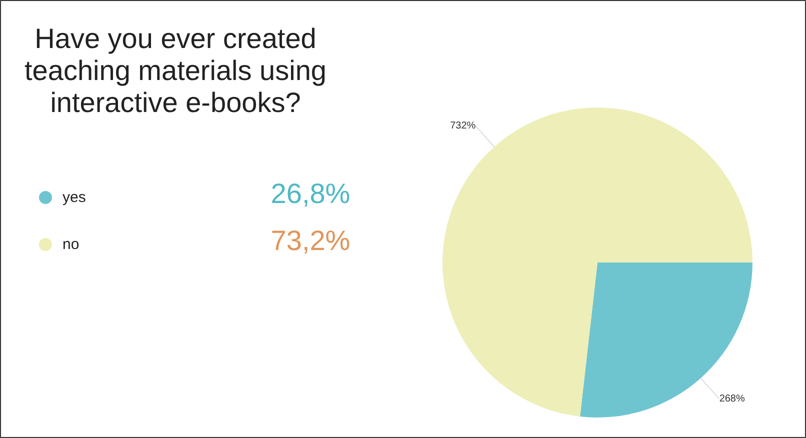  Describe the element at coordinates (463, 126) in the screenshot. I see `text: 732%` at that location.